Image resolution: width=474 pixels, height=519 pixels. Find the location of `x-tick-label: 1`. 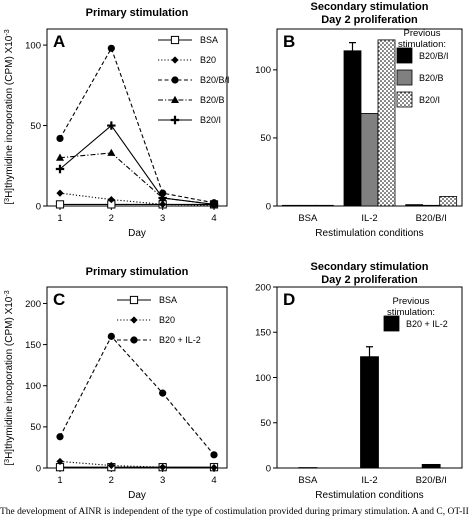

x-tick-label: 1 is located at coordinates (59, 480).